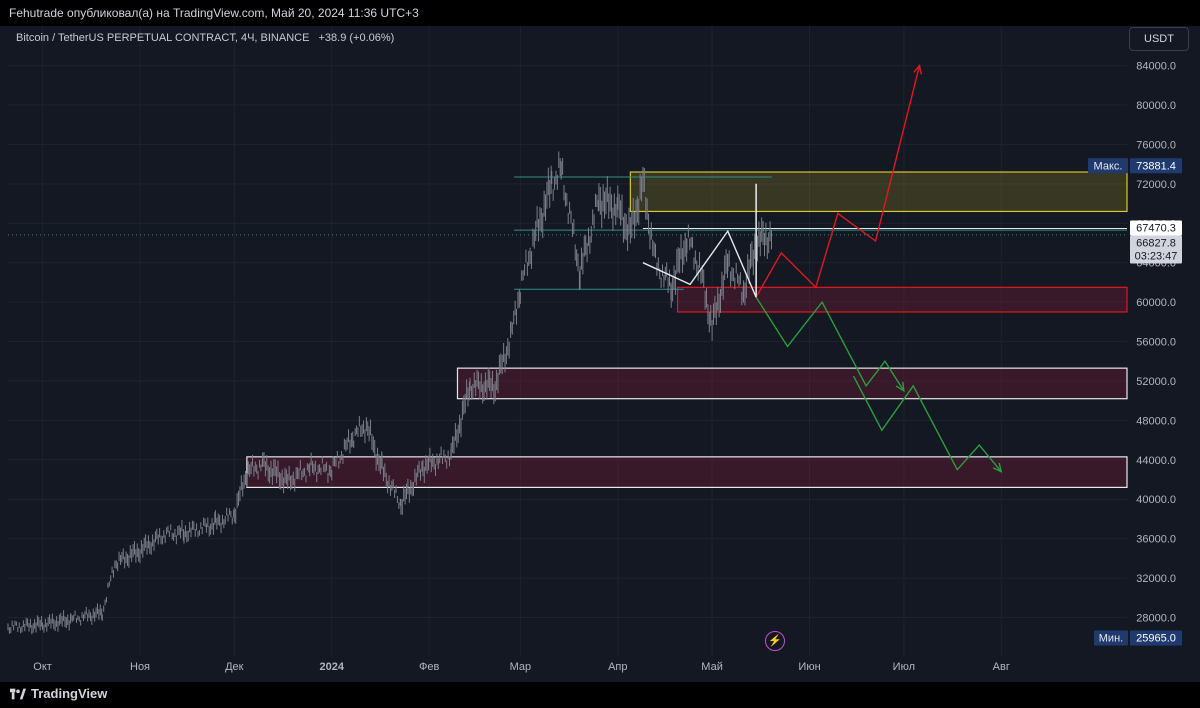 The image size is (1200, 708). What do you see at coordinates (687, 472) in the screenshot?
I see `zone-zone-43k` at bounding box center [687, 472].